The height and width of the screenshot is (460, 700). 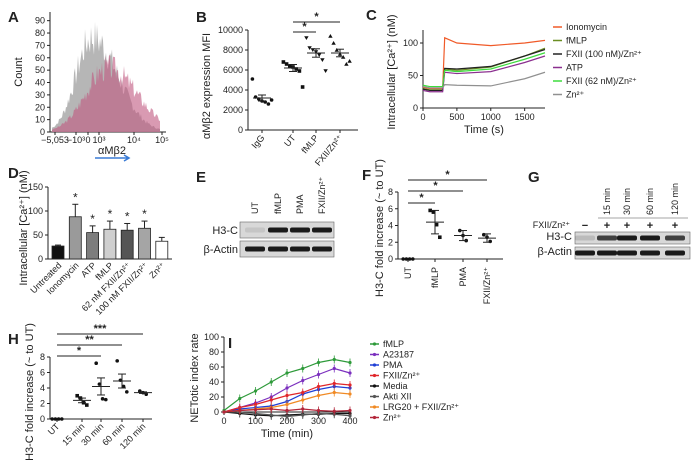 What do you see at coordinates (24, 227) in the screenshot?
I see `ca-y-label: Intracellular [Ca²⁺] (nM)` at bounding box center [24, 227].